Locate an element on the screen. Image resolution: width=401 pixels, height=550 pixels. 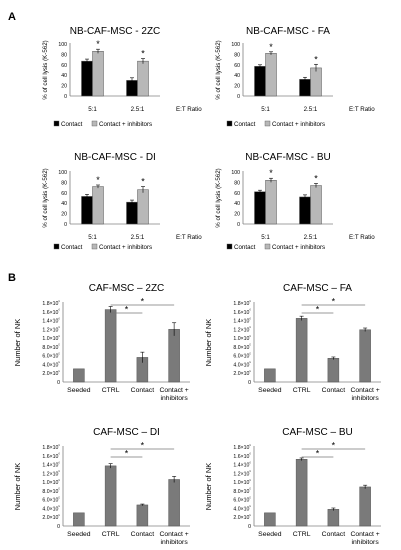
chart-6-x-tick-label: Seeded is located at coordinates (270, 390).